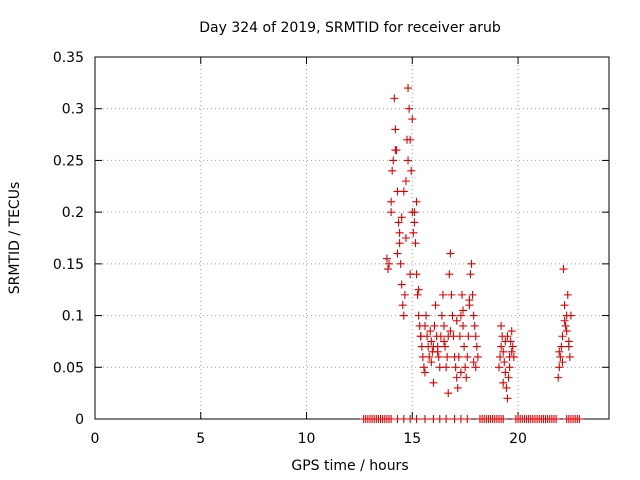 The width and height of the screenshot is (640, 480). I want to click on y-tick-label: 0.05, so click(68, 368).